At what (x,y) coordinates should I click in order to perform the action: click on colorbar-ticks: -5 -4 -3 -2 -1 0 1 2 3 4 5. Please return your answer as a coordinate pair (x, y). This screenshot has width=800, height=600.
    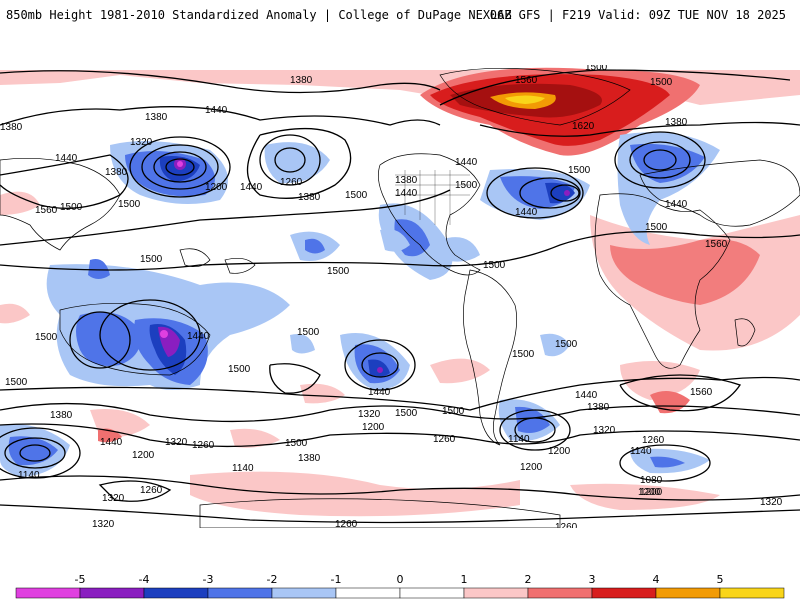
    Looking at the image, I should click on (399, 579).